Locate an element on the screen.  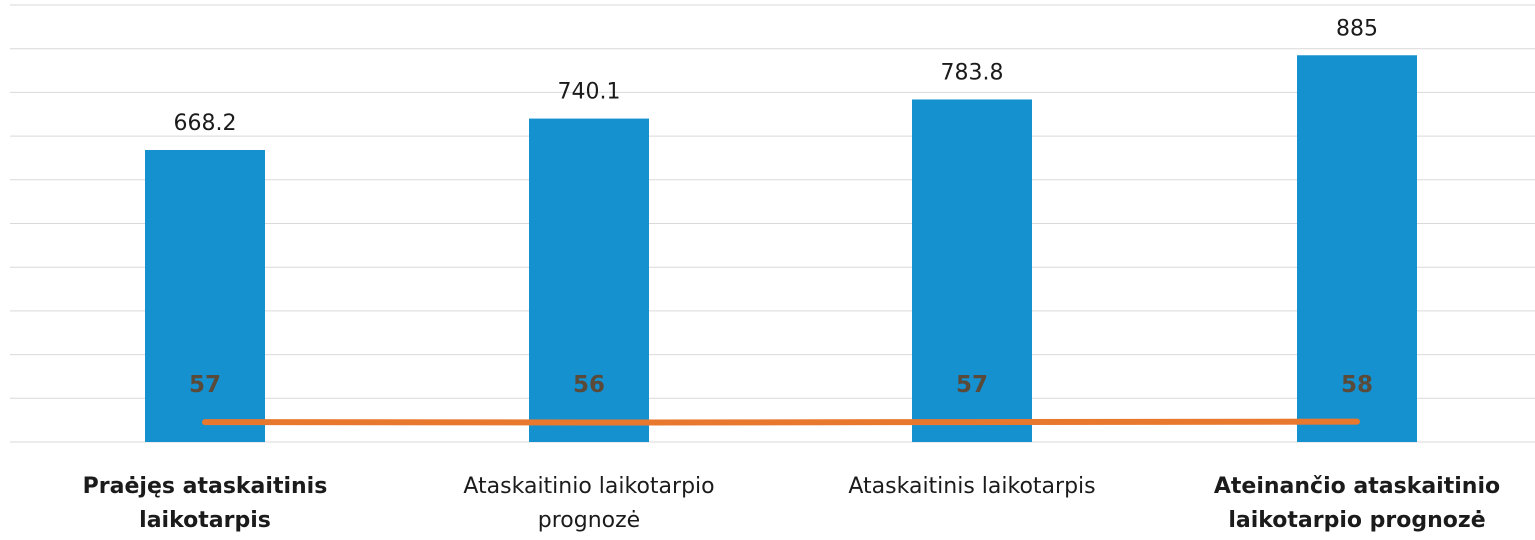
line-series is located at coordinates (781, 422).